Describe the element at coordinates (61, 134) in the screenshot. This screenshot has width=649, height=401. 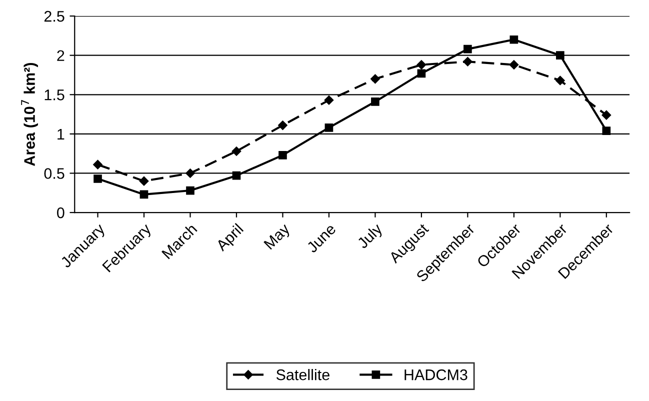
I see `y-tick-label: 1` at that location.